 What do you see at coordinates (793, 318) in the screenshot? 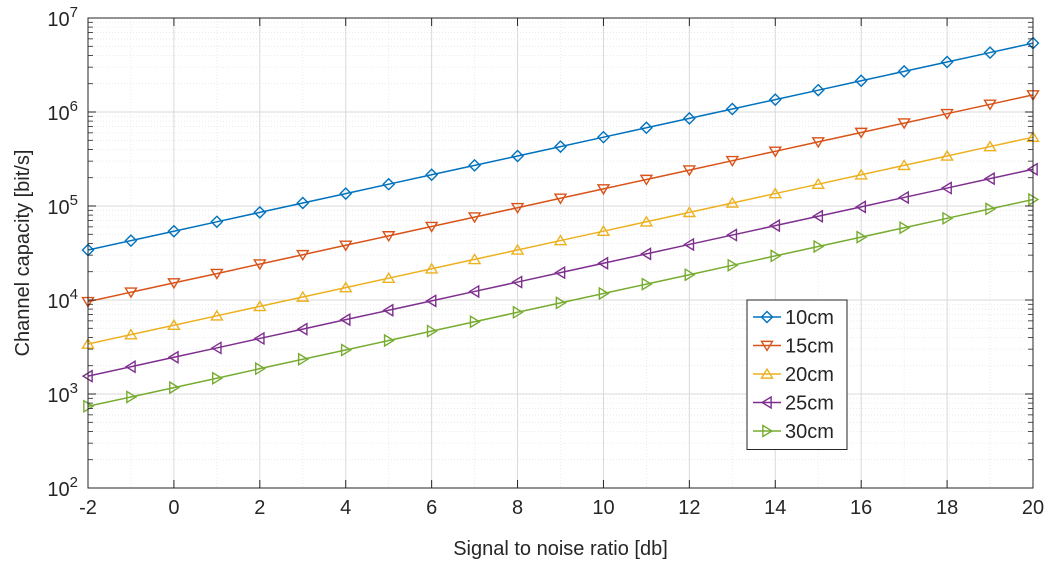
I see `legend-item: 10cm` at bounding box center [793, 318].